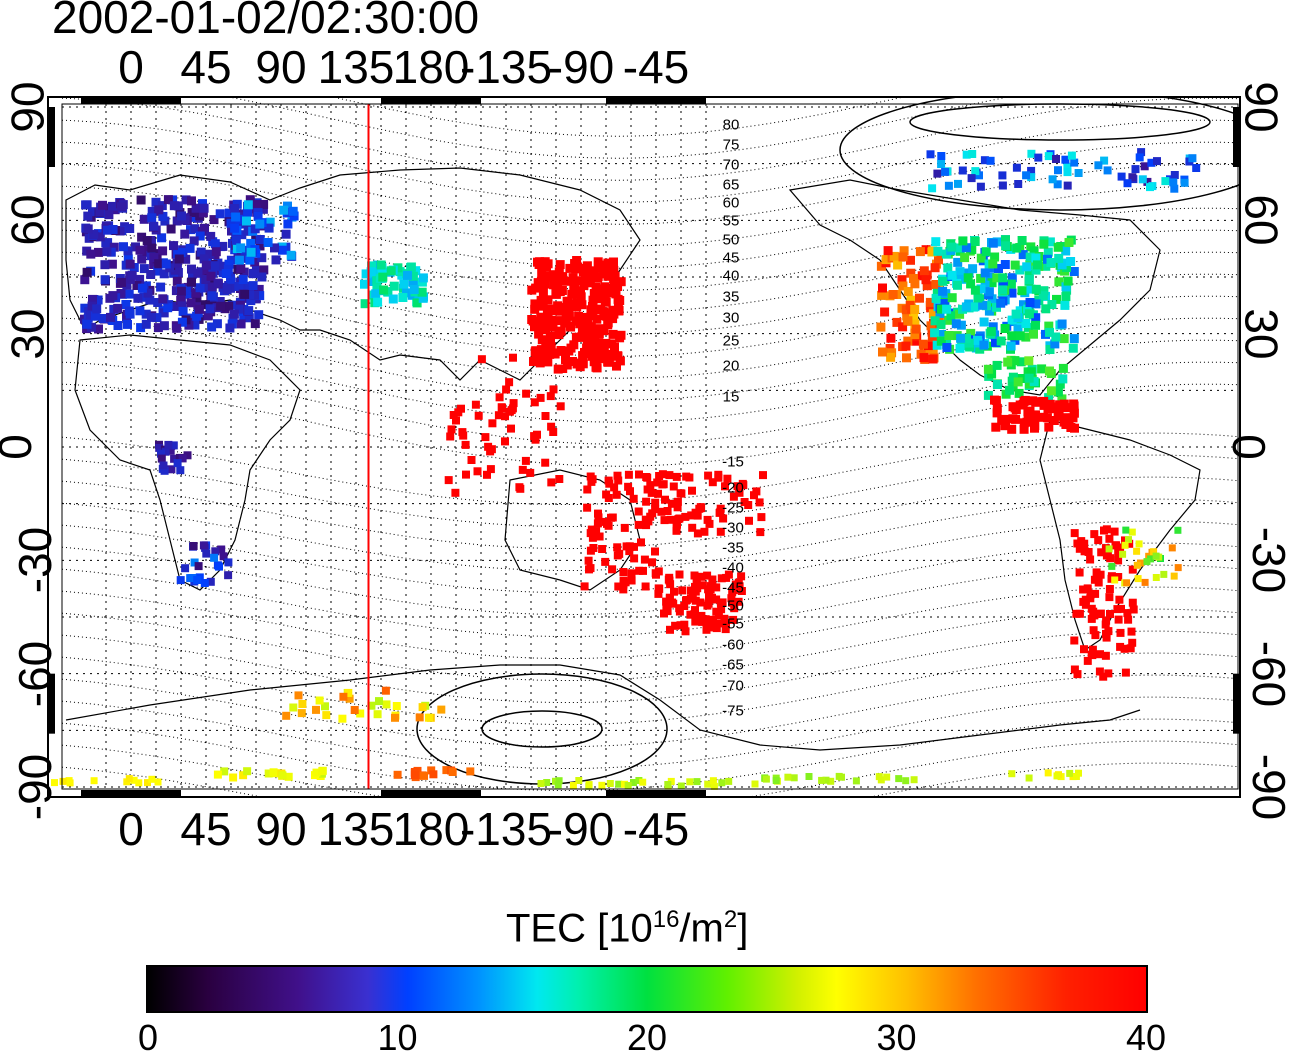 The height and width of the screenshot is (1058, 1292). Describe the element at coordinates (1267, 673) in the screenshot. I see `lat-tick-right: -60` at that location.